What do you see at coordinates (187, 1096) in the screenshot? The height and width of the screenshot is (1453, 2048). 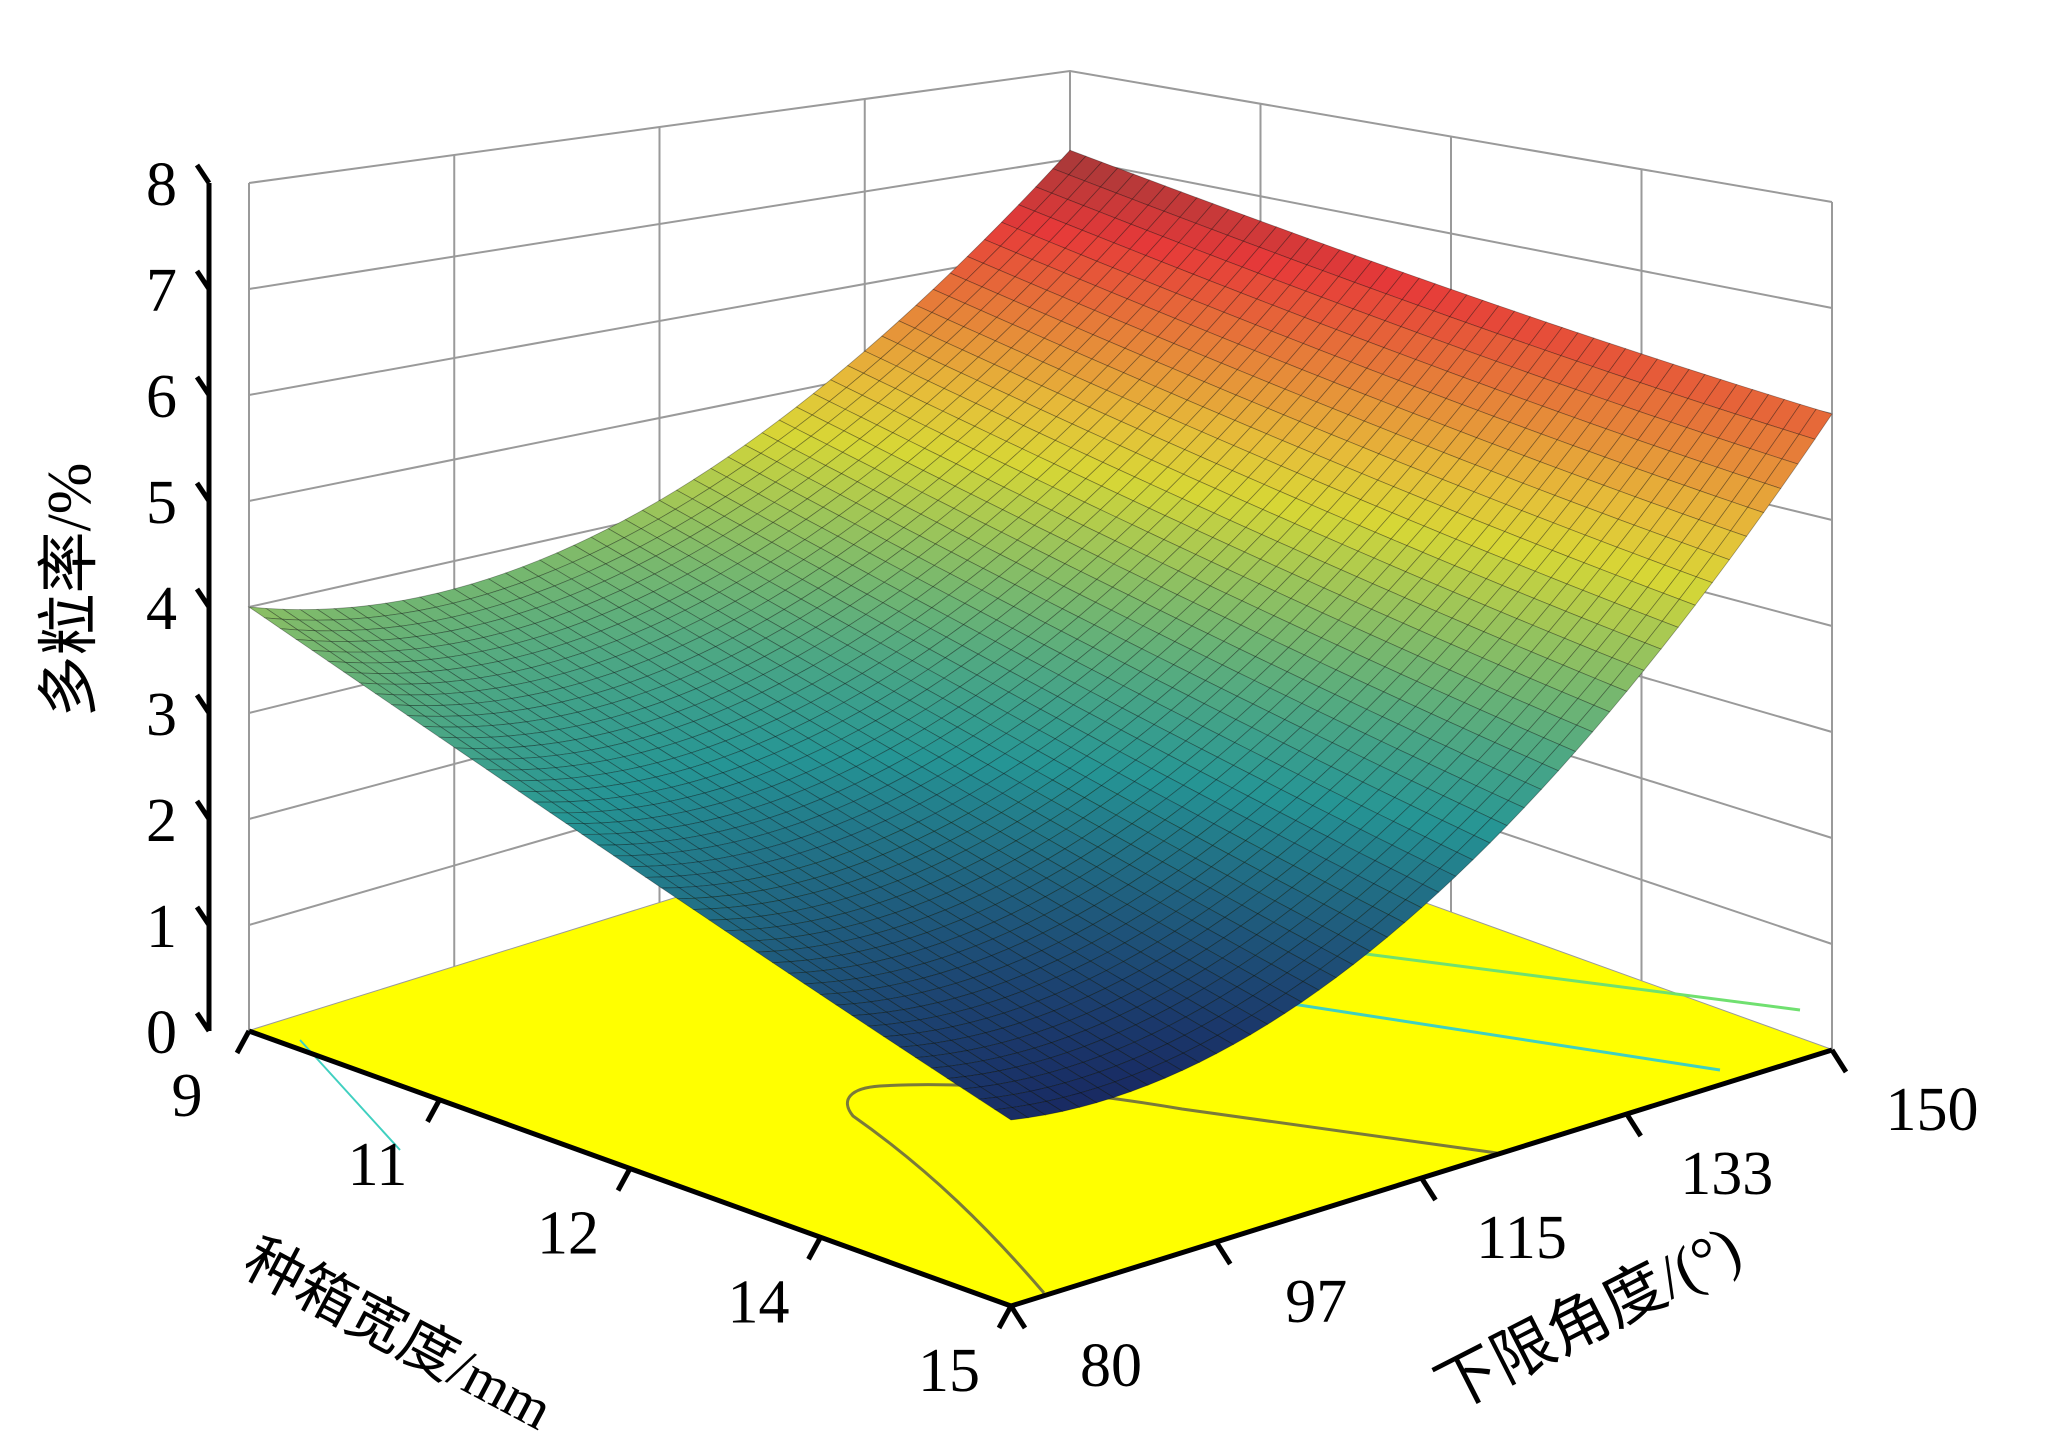 I see `x-tick-label: 9` at bounding box center [187, 1096].